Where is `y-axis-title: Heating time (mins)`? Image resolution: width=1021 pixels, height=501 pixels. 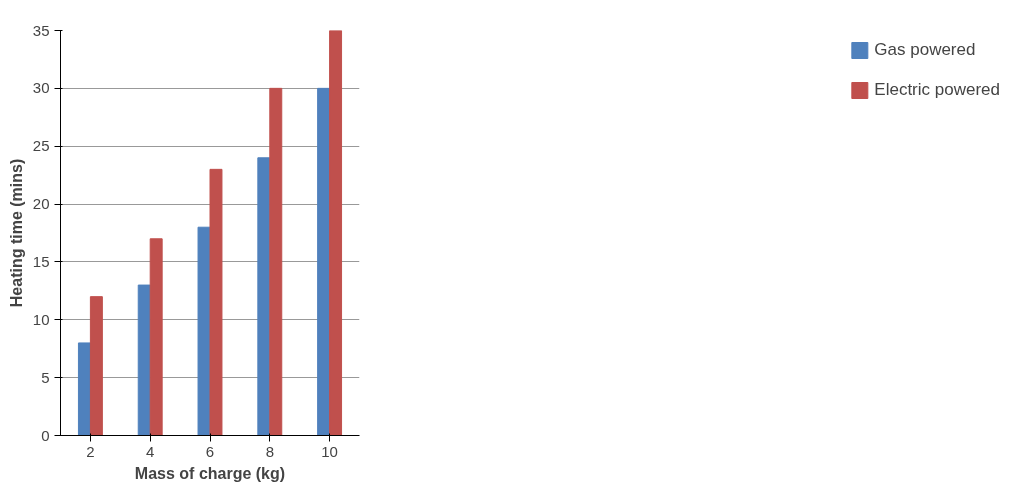
y-axis-title: Heating time (mins) is located at coordinates (16, 233).